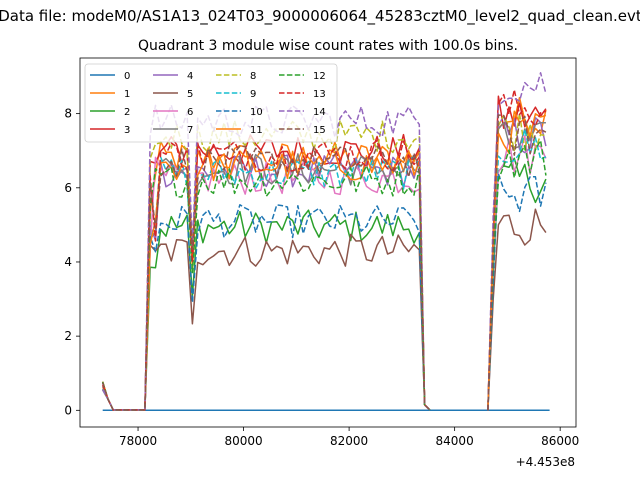  Describe the element at coordinates (319, 130) in the screenshot. I see `legend-label-15: 15` at that location.